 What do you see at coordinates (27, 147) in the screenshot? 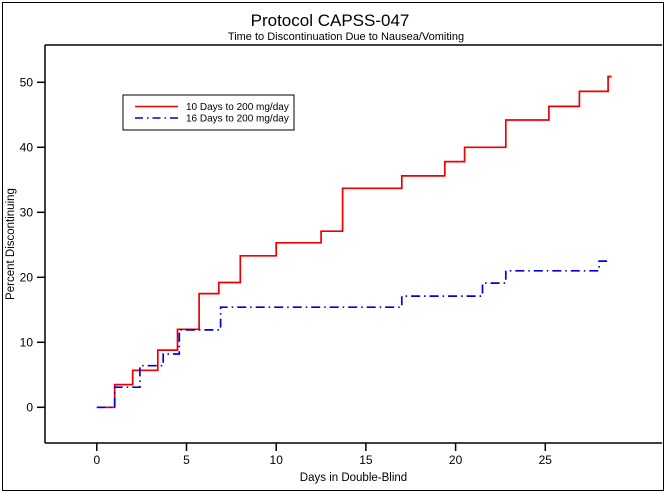
I see `y-tick-label: 40` at bounding box center [27, 147].